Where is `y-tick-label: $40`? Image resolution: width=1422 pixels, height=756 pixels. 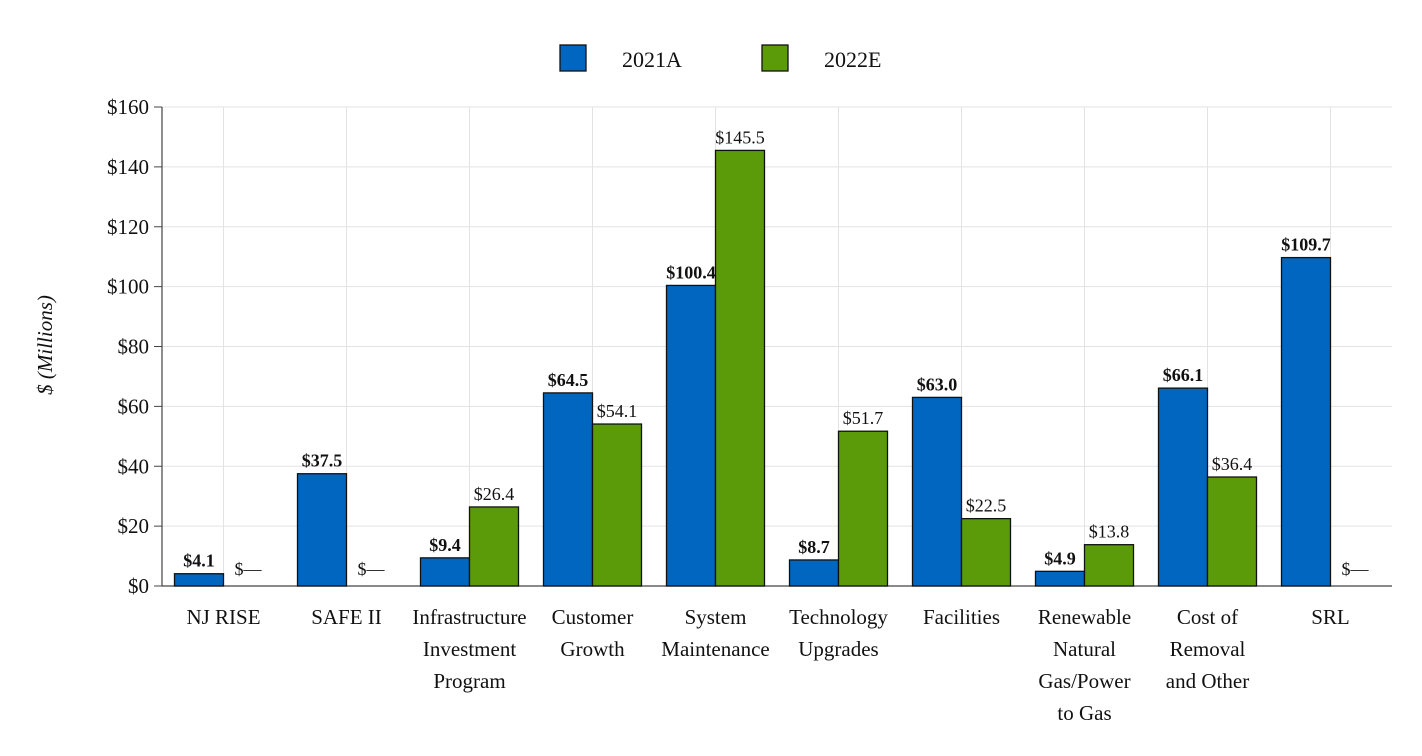 y-tick-label: $40 is located at coordinates (134, 466).